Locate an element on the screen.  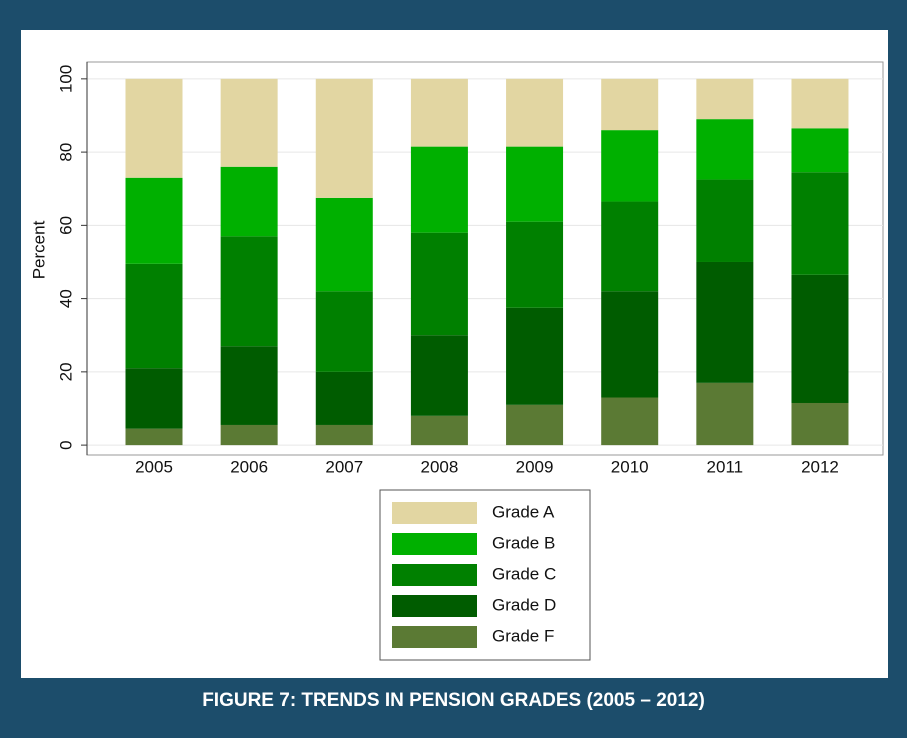
y-tick-label: 100 is located at coordinates (65, 79).